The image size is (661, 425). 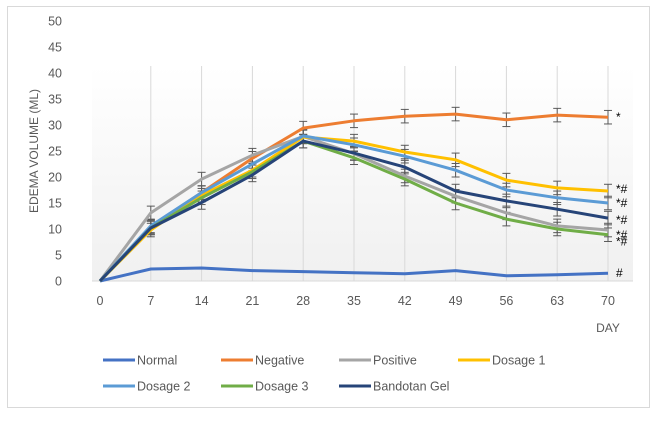 What do you see at coordinates (58, 256) in the screenshot?
I see `y-tick-label: 5` at bounding box center [58, 256].